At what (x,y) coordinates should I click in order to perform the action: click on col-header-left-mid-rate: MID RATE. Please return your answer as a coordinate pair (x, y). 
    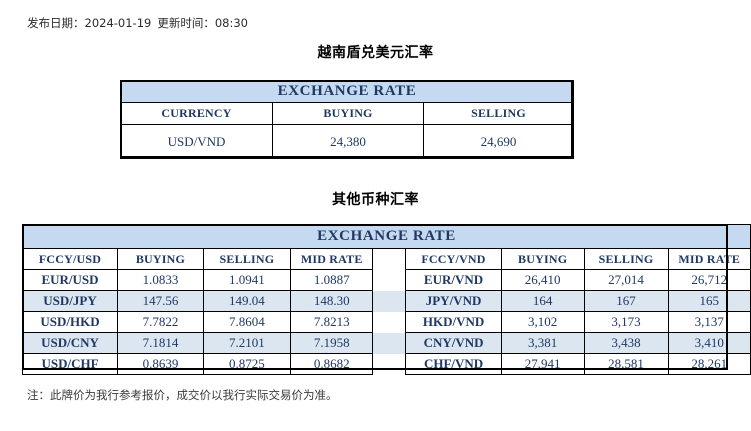
    Looking at the image, I should click on (331, 259).